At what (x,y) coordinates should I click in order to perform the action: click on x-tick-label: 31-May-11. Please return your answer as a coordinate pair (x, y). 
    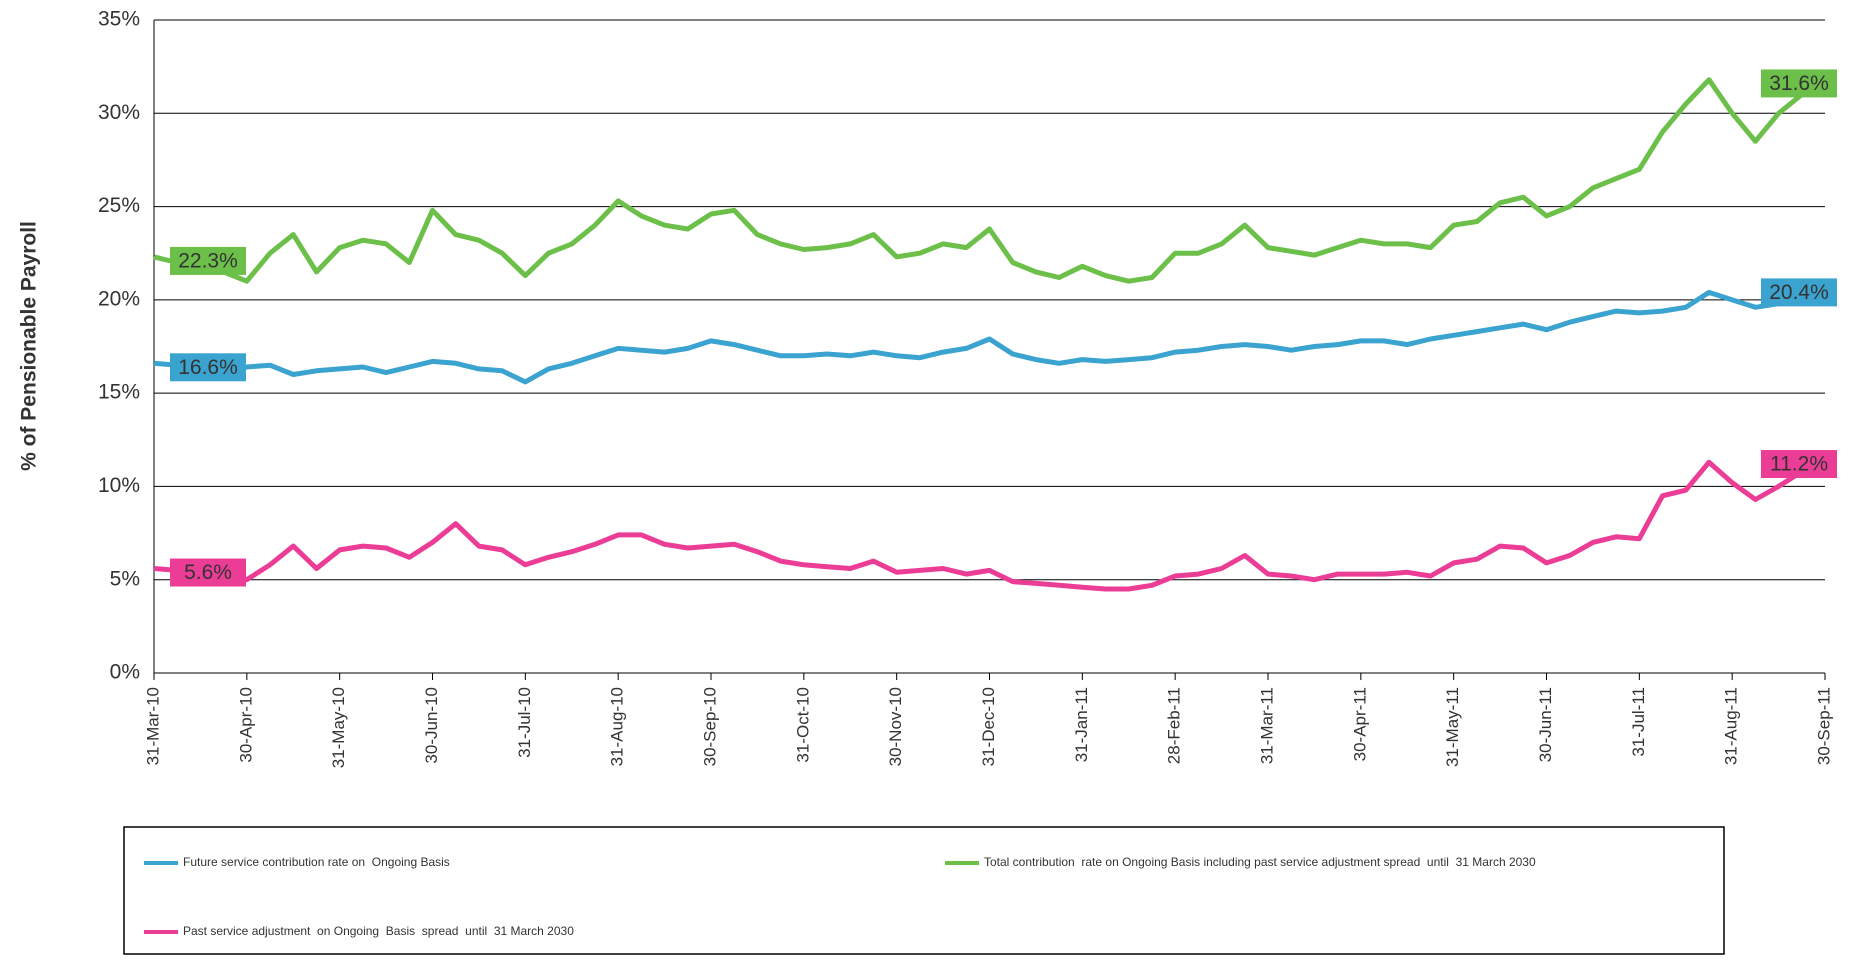
    Looking at the image, I should click on (1452, 727).